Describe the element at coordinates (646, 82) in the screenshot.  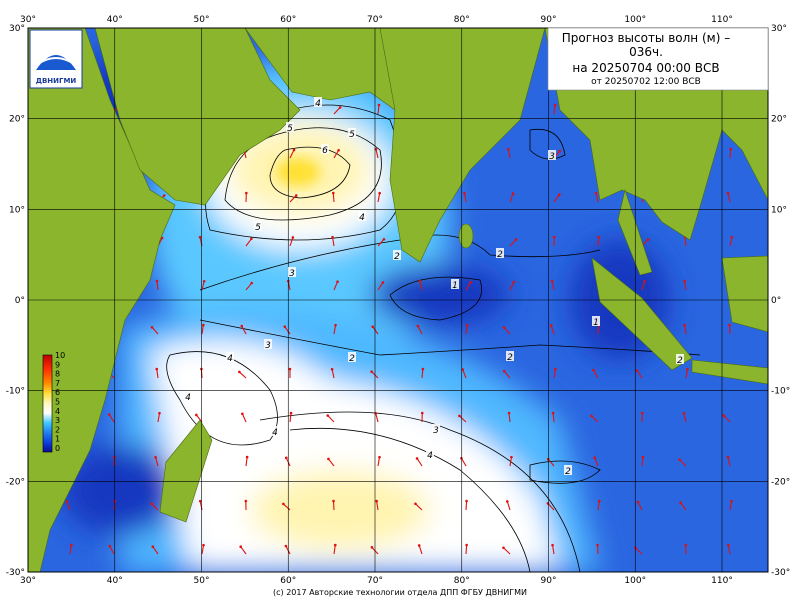
I see `title-line: от 20250702 12:00 ВСВ` at that location.